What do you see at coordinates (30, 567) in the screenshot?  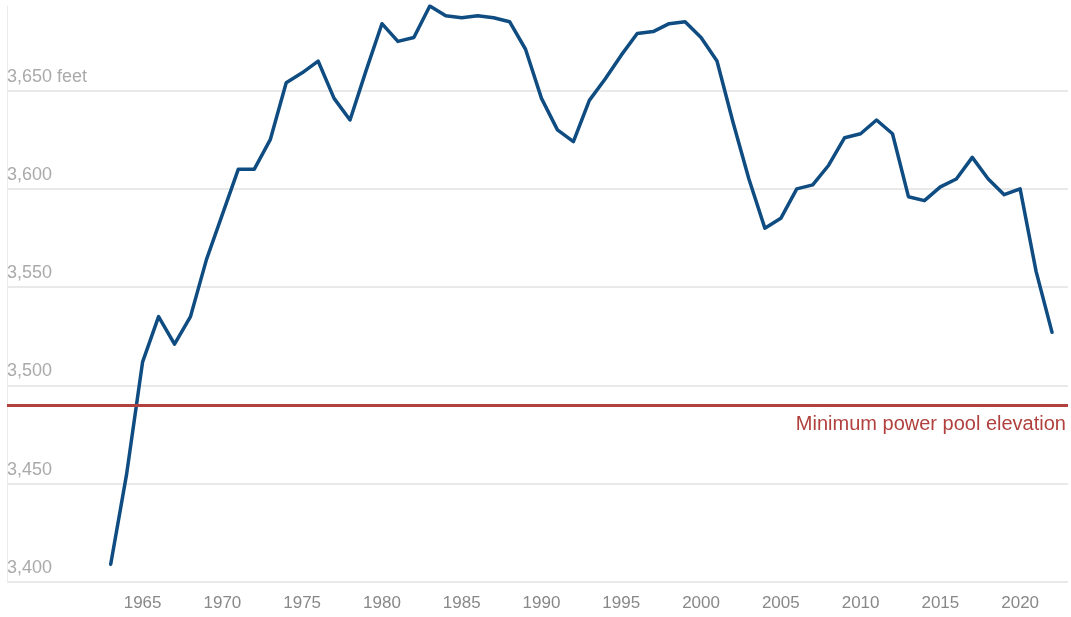 I see `y-tick-label: 3,400` at bounding box center [30, 567].